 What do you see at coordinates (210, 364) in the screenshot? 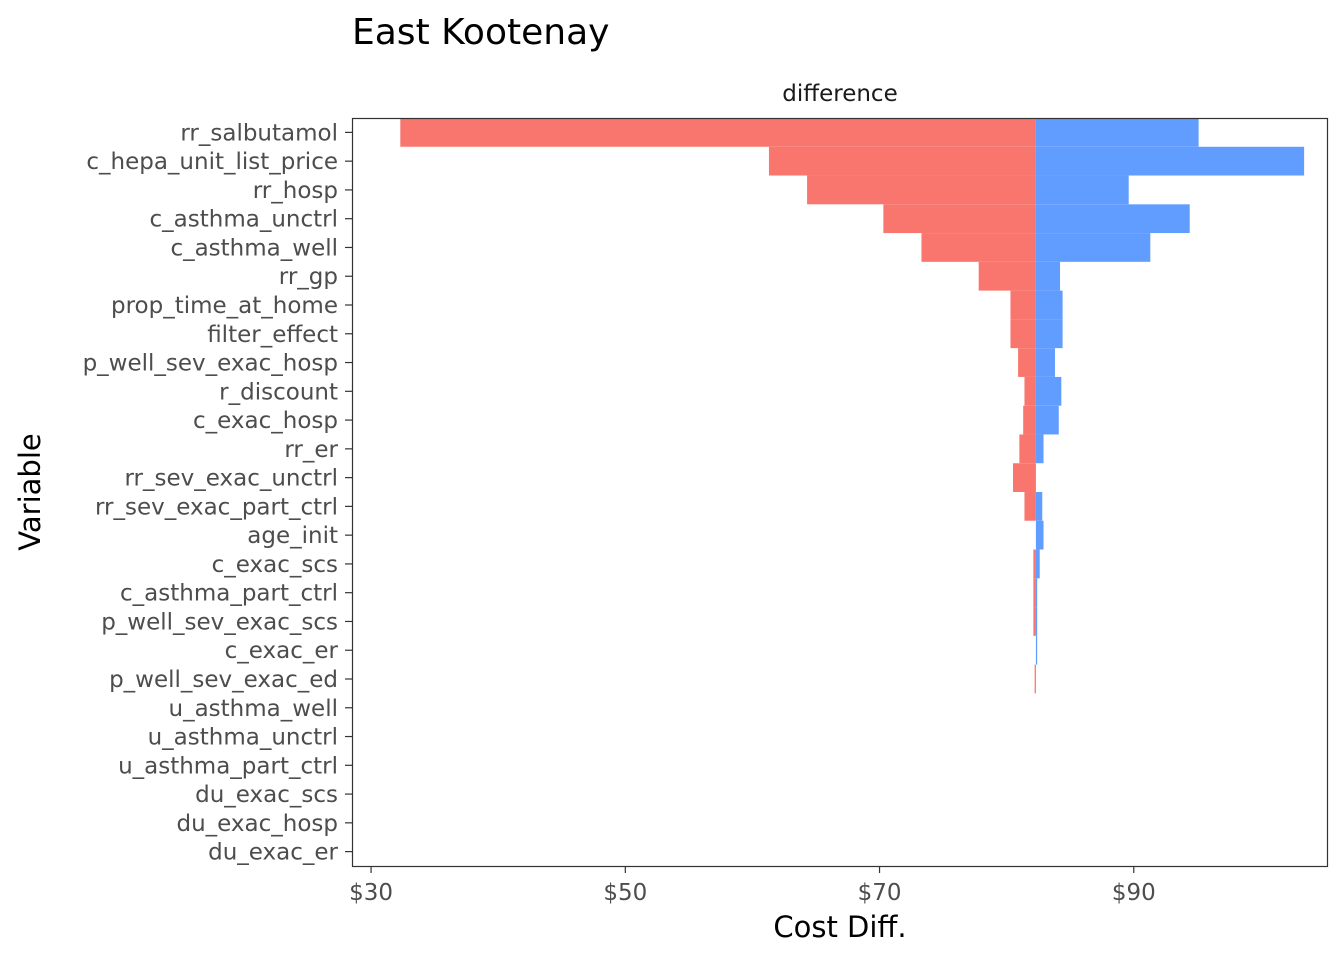
I see `y-tick-label: p_well_sev_exac_hosp` at bounding box center [210, 364].